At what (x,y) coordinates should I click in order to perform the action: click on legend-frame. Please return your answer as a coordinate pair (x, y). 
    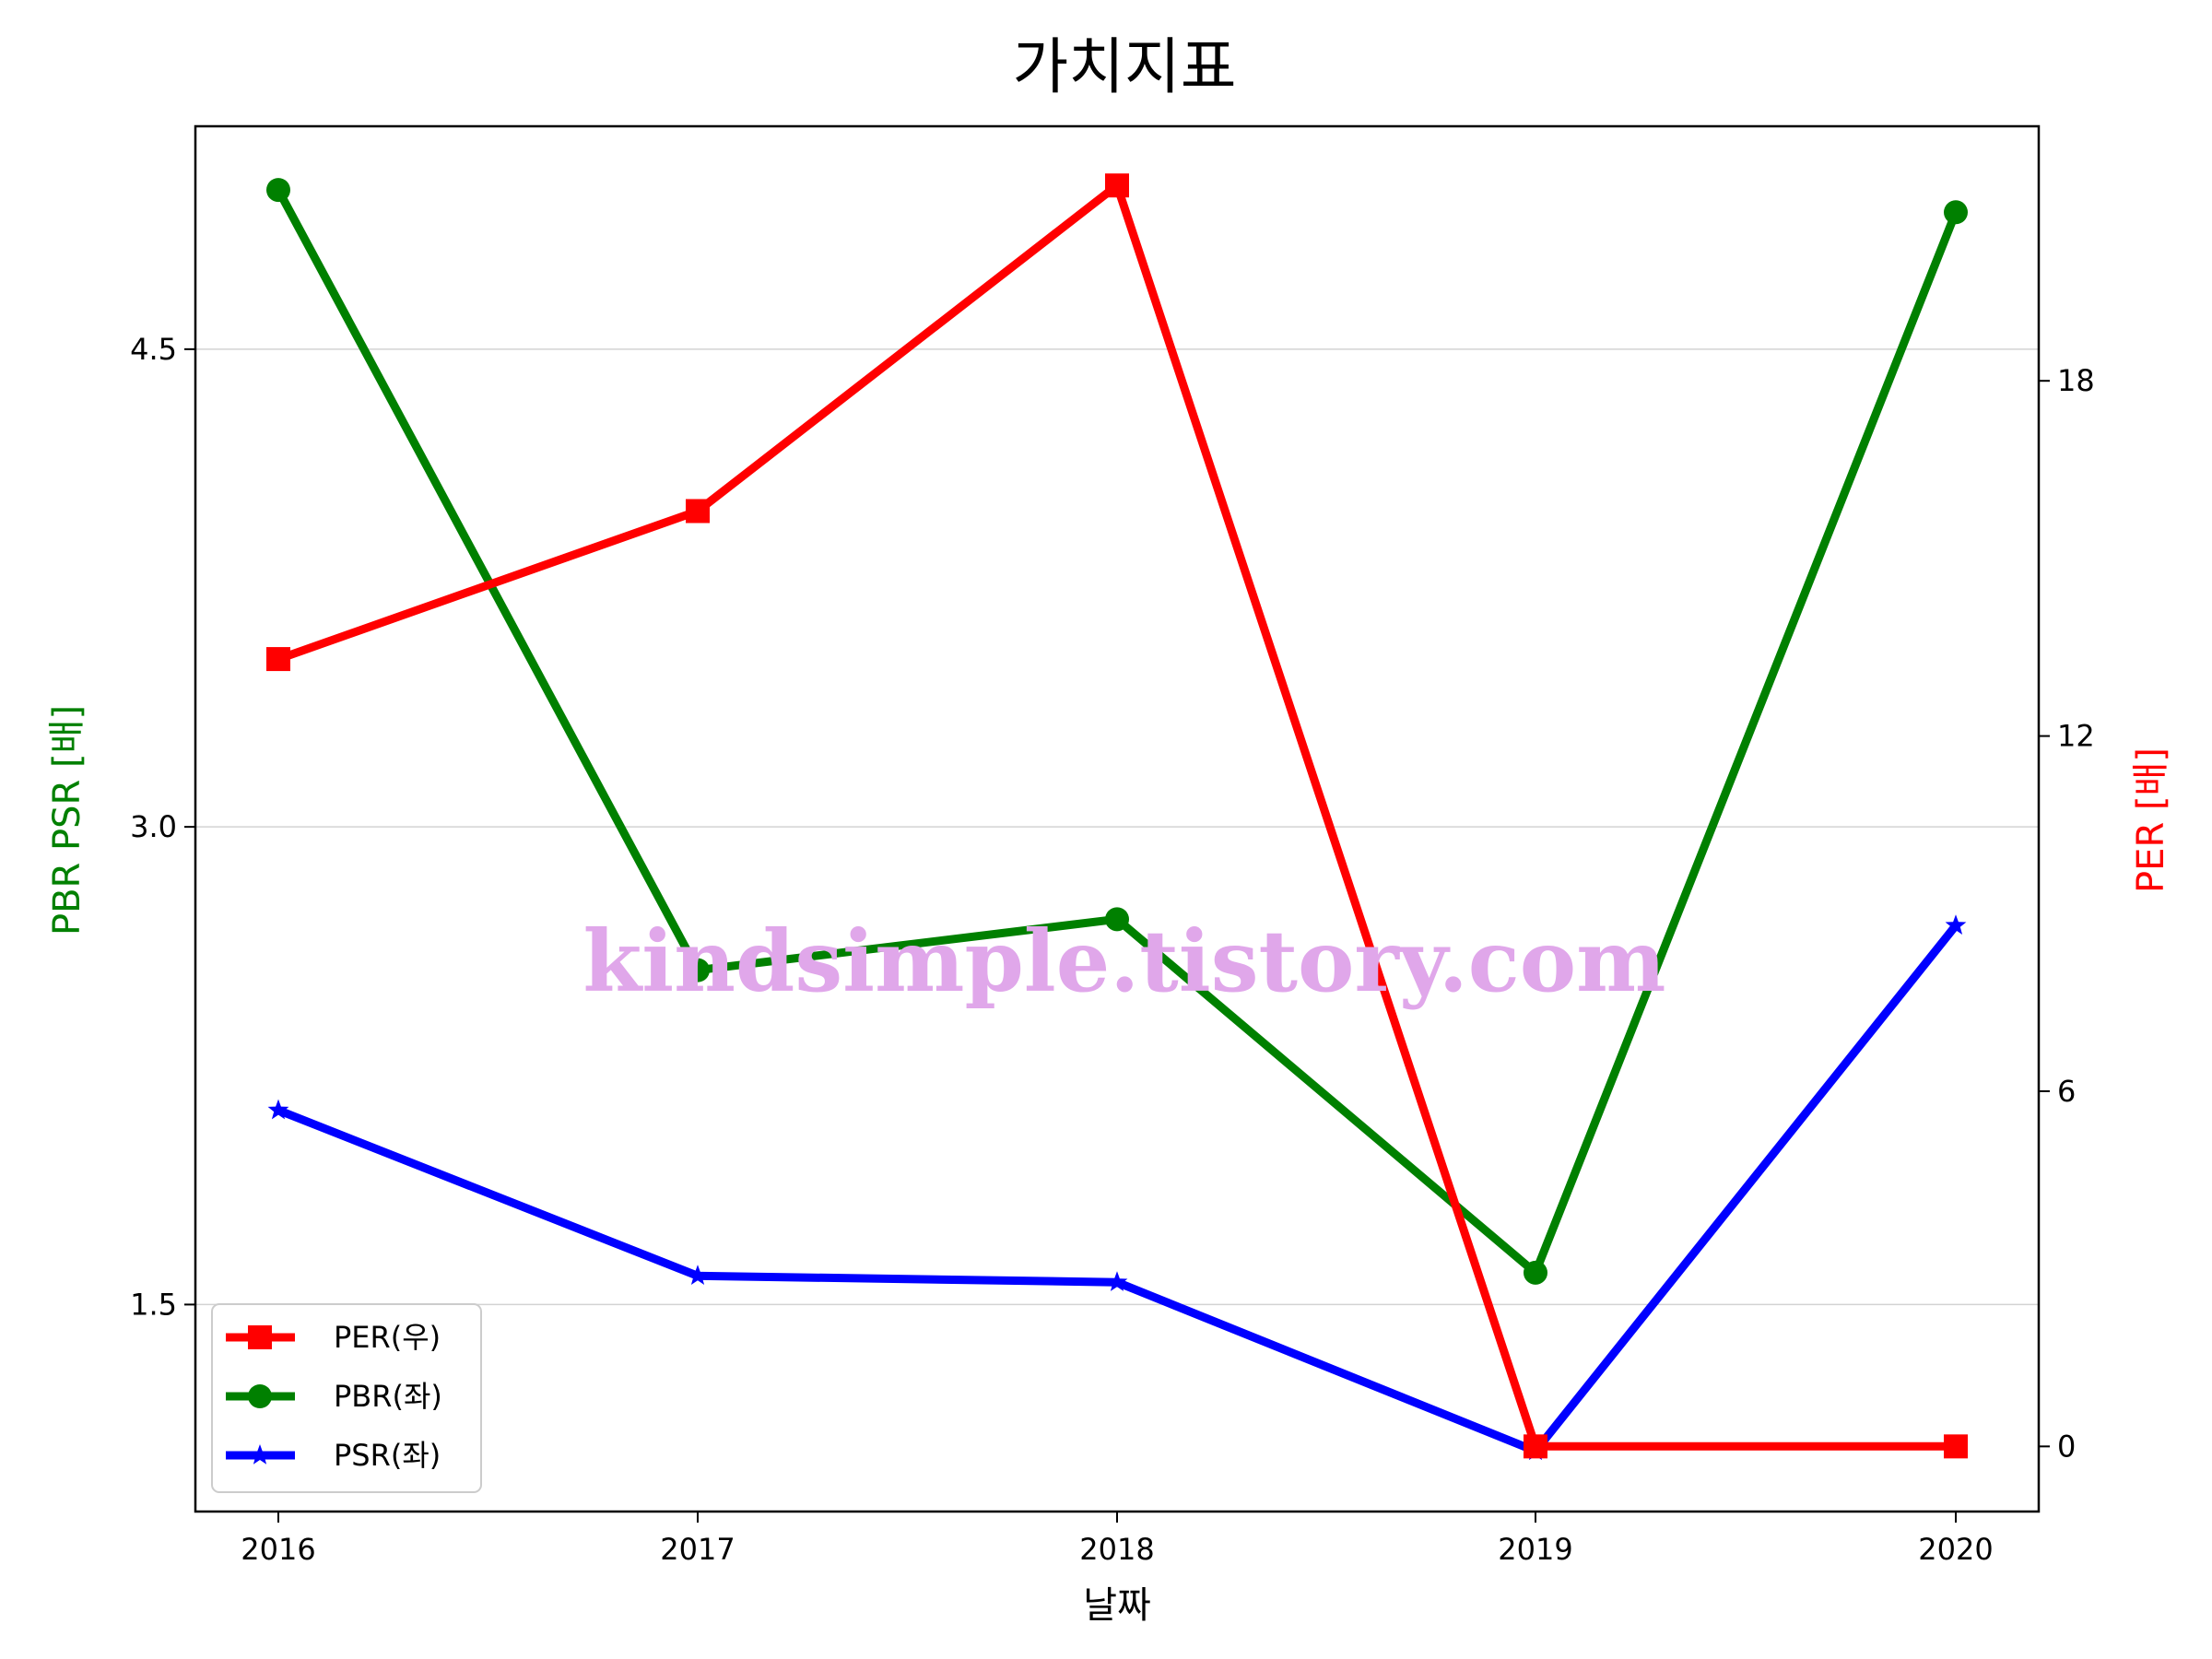
    Looking at the image, I should click on (346, 1398).